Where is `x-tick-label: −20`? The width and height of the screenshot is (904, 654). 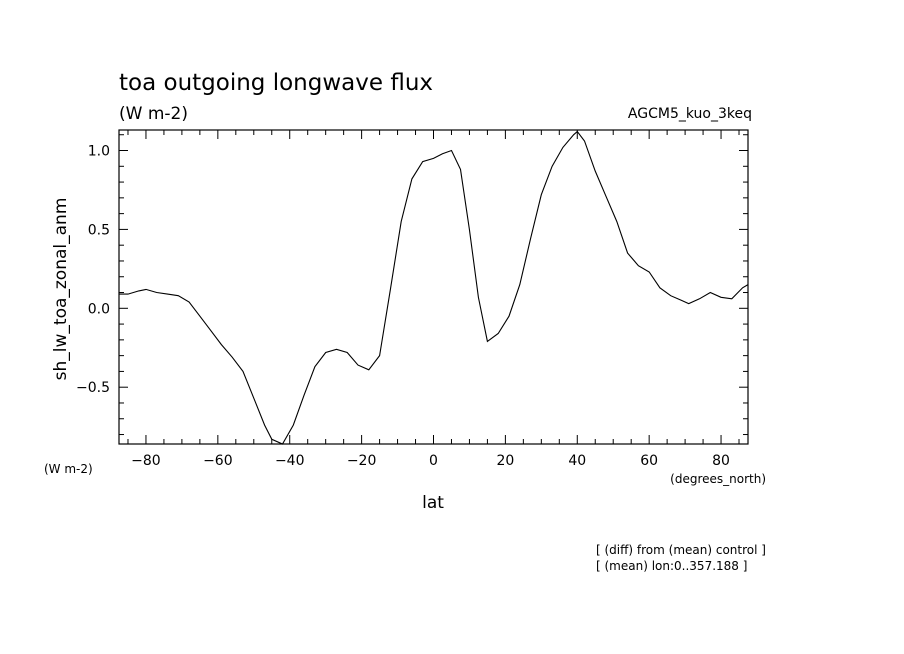
x-tick-label: −20 is located at coordinates (362, 461).